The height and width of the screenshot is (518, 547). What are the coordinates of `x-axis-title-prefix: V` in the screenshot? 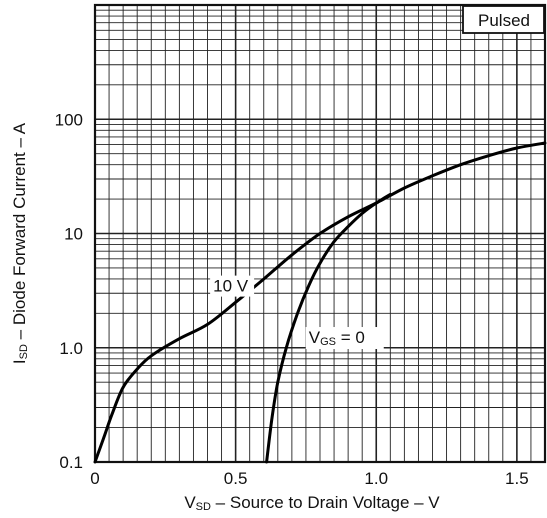 It's located at (190, 502).